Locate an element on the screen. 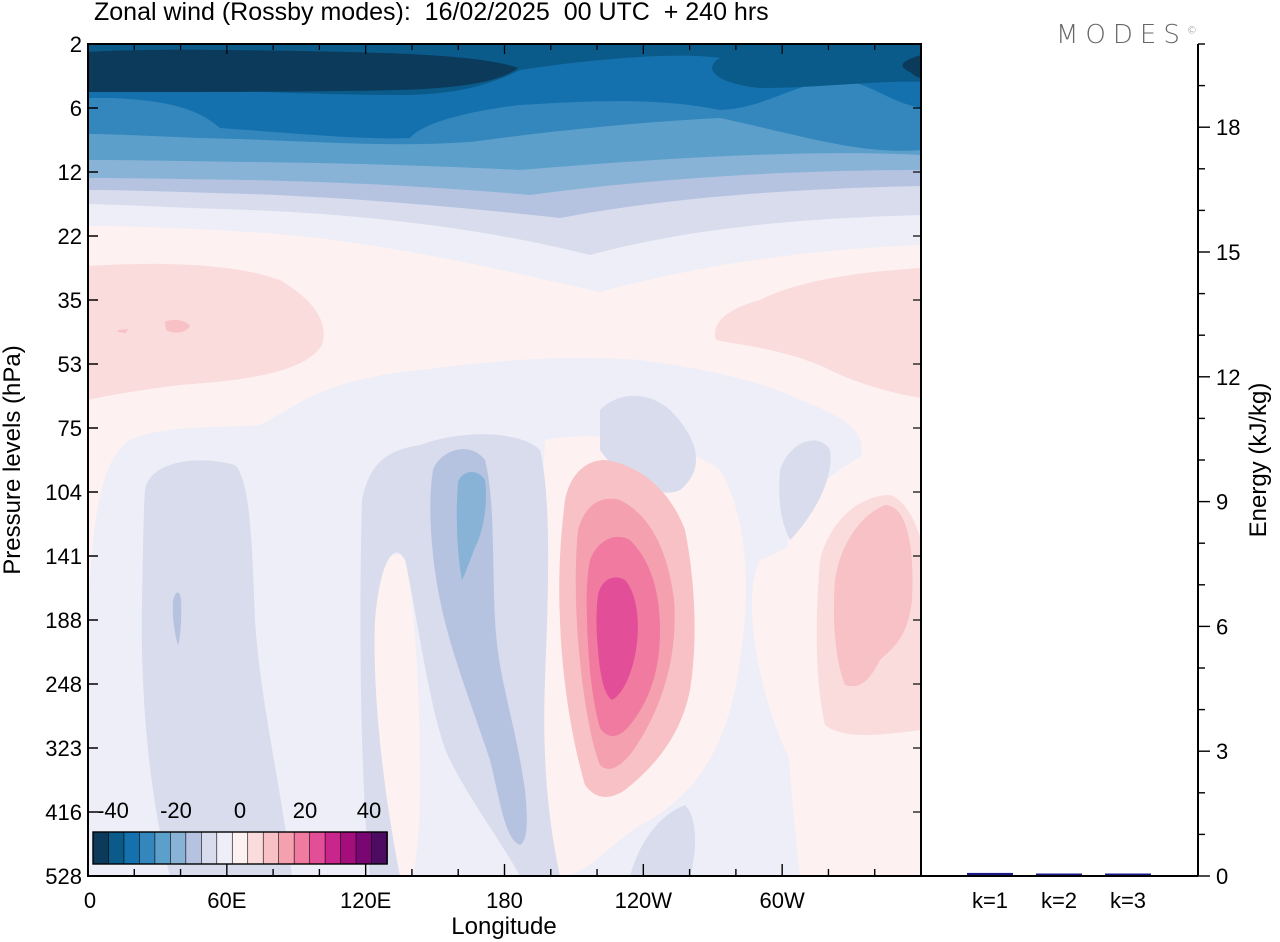 Image resolution: width=1280 pixels, height=942 pixels. y-tick-label-248: 248 is located at coordinates (63, 684).